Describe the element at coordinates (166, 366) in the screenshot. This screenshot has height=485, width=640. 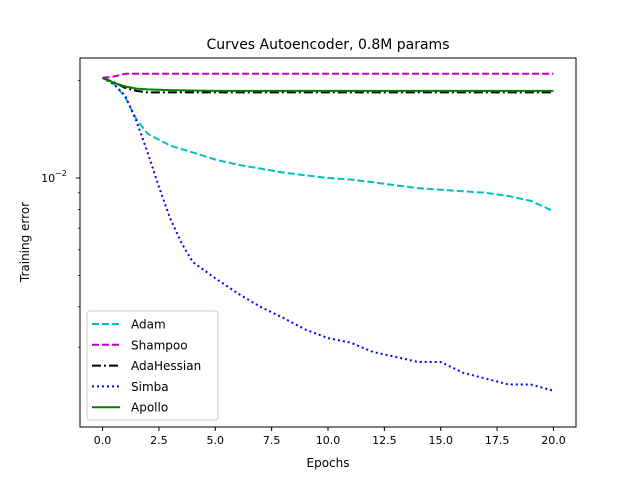
I see `legend-label-adahessian: AdaHessian` at that location.